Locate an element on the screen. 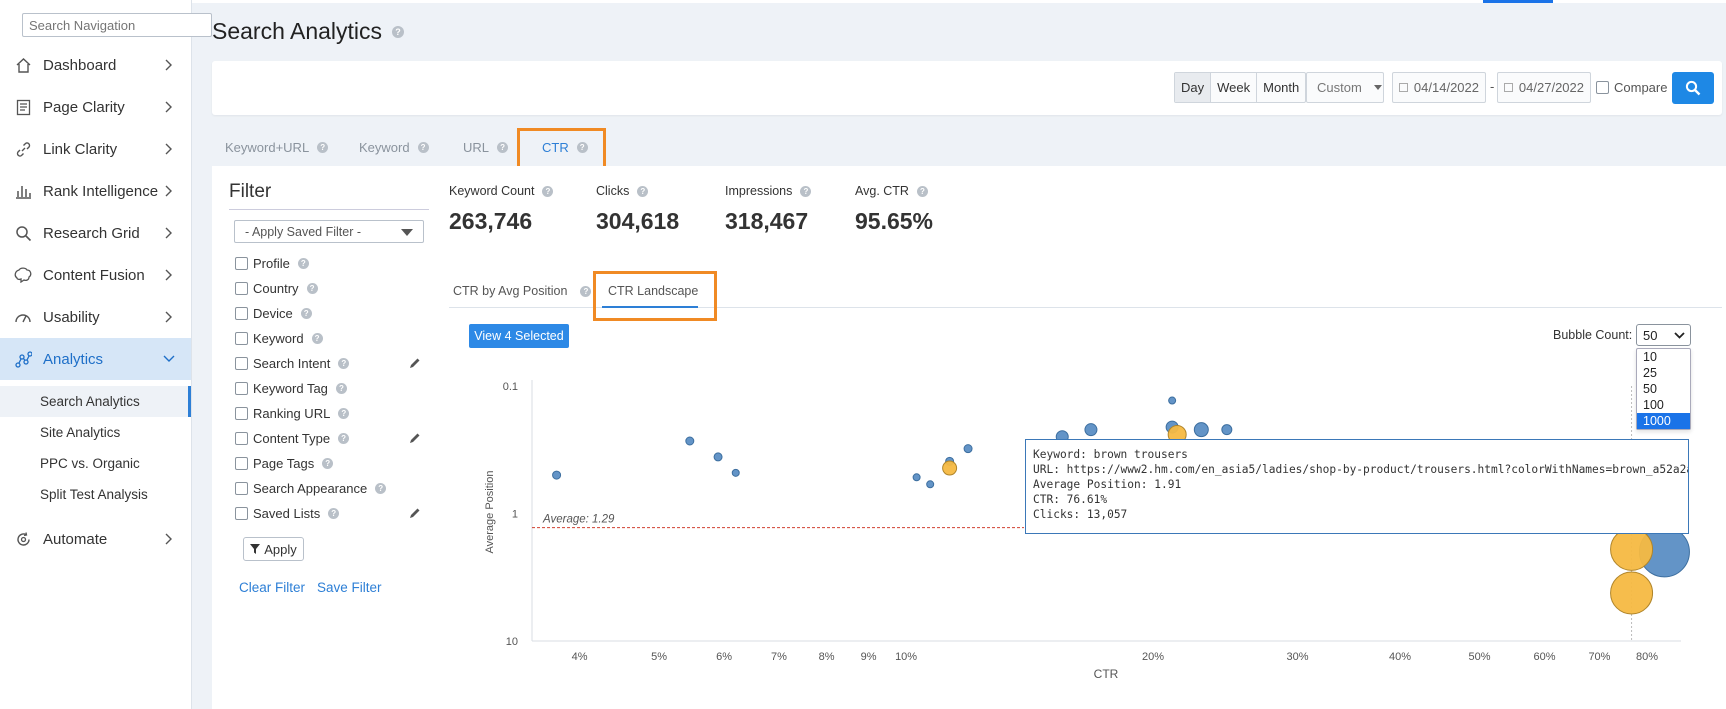 The width and height of the screenshot is (1726, 709). filter-option-page-tags: Page Tags? is located at coordinates (330, 463).